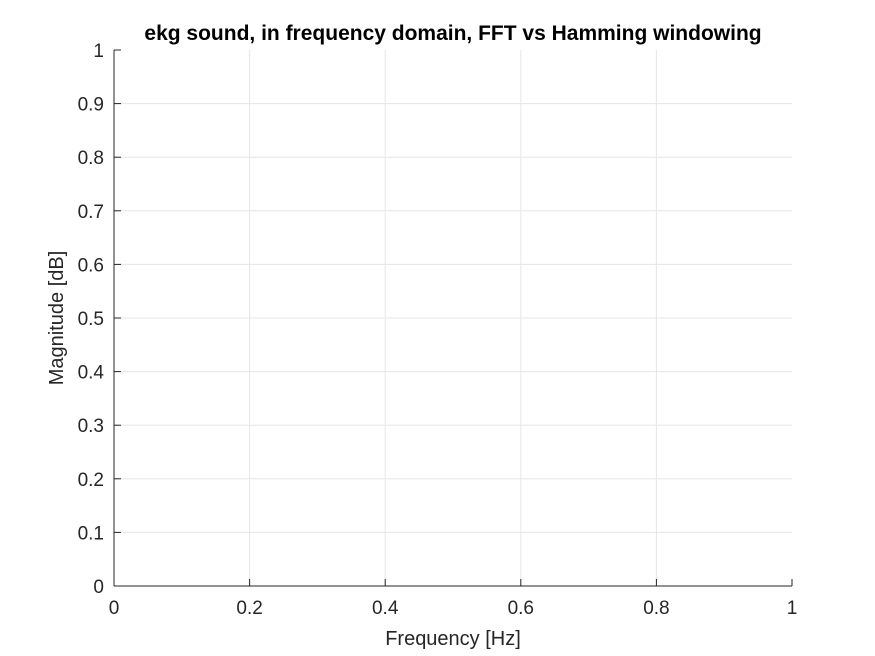 This screenshot has height=656, width=875. What do you see at coordinates (792, 608) in the screenshot?
I see `x-tick-label: 1` at bounding box center [792, 608].